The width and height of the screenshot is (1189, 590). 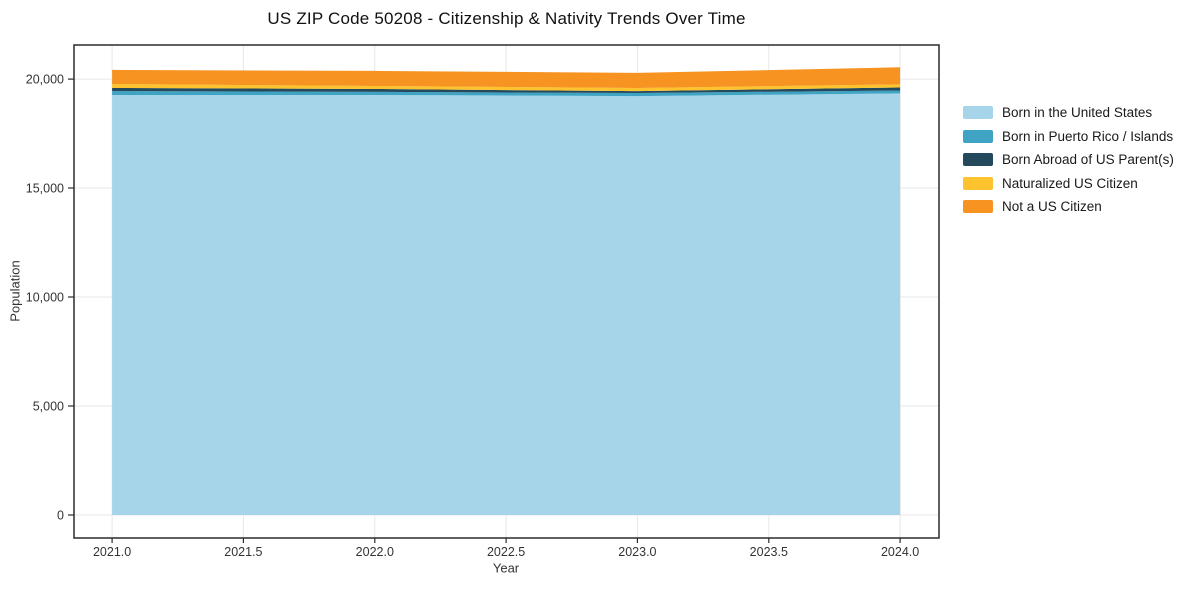 I want to click on legend-label: Not a US Citizen, so click(x=1052, y=206).